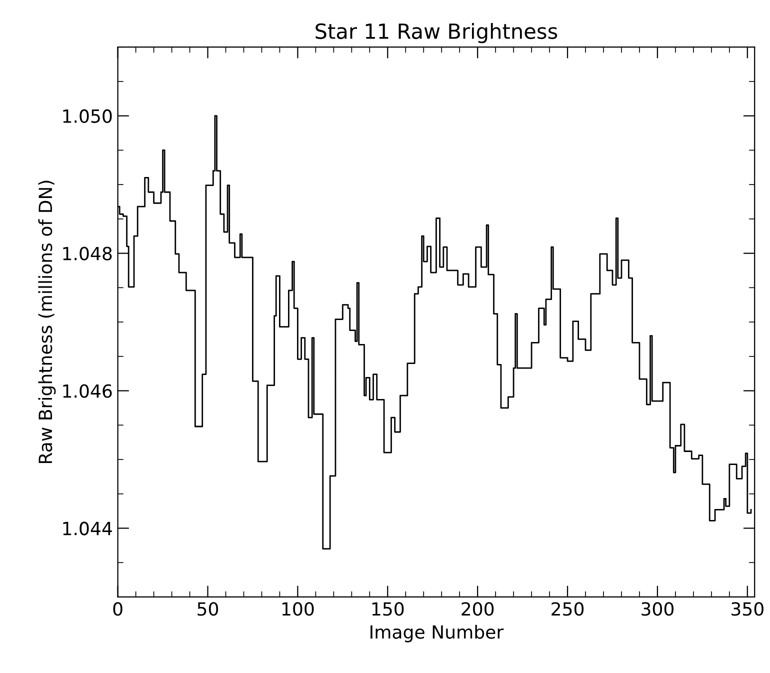 The image size is (770, 673). Describe the element at coordinates (748, 609) in the screenshot. I see `x-tick-label: 350` at that location.